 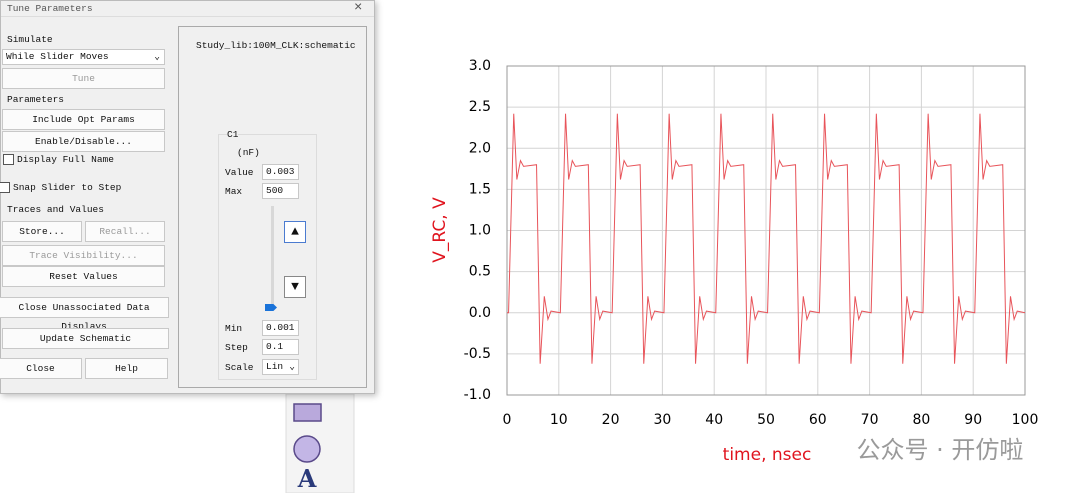 I want to click on dialog-title: Tune Parameters, so click(x=50, y=8).